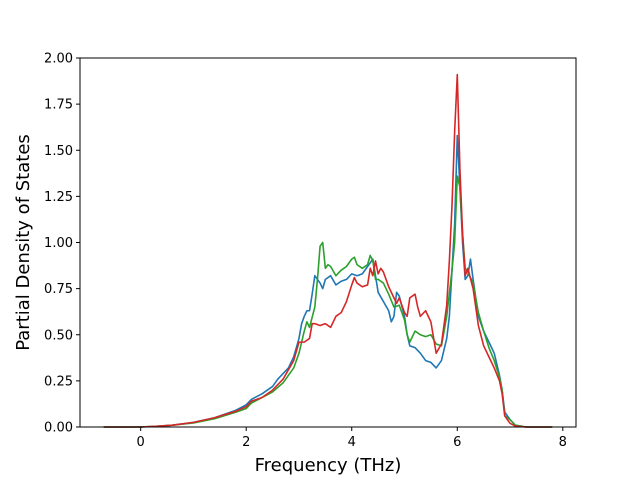  What do you see at coordinates (58, 289) in the screenshot?
I see `y-tick-label: 0.75` at bounding box center [58, 289].